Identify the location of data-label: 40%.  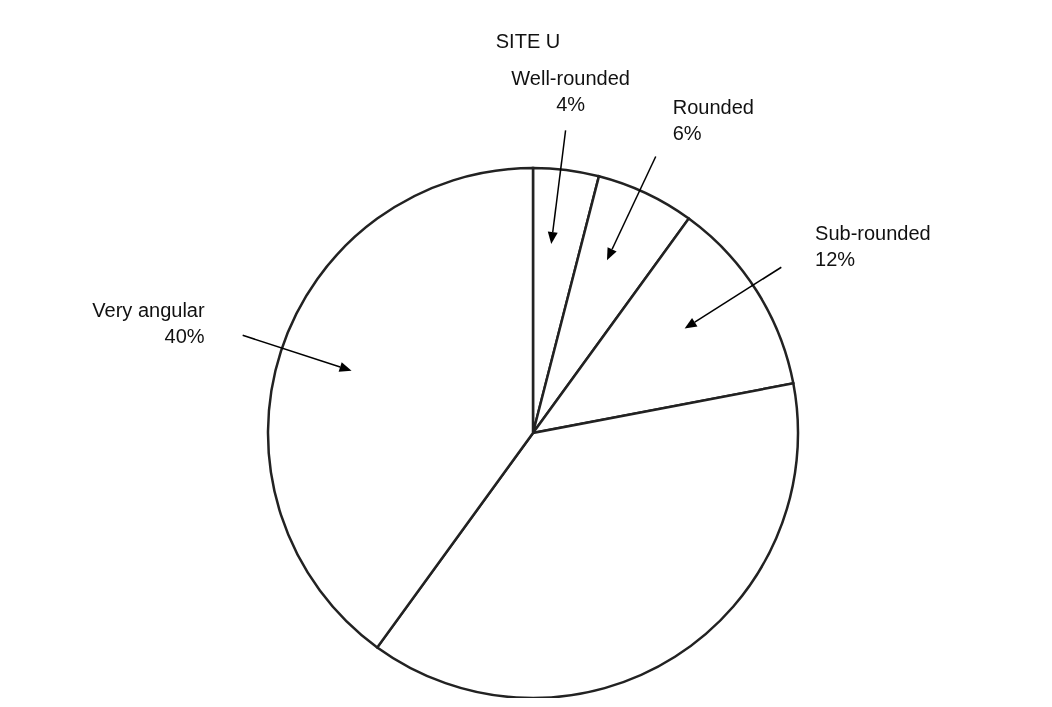
(184, 335).